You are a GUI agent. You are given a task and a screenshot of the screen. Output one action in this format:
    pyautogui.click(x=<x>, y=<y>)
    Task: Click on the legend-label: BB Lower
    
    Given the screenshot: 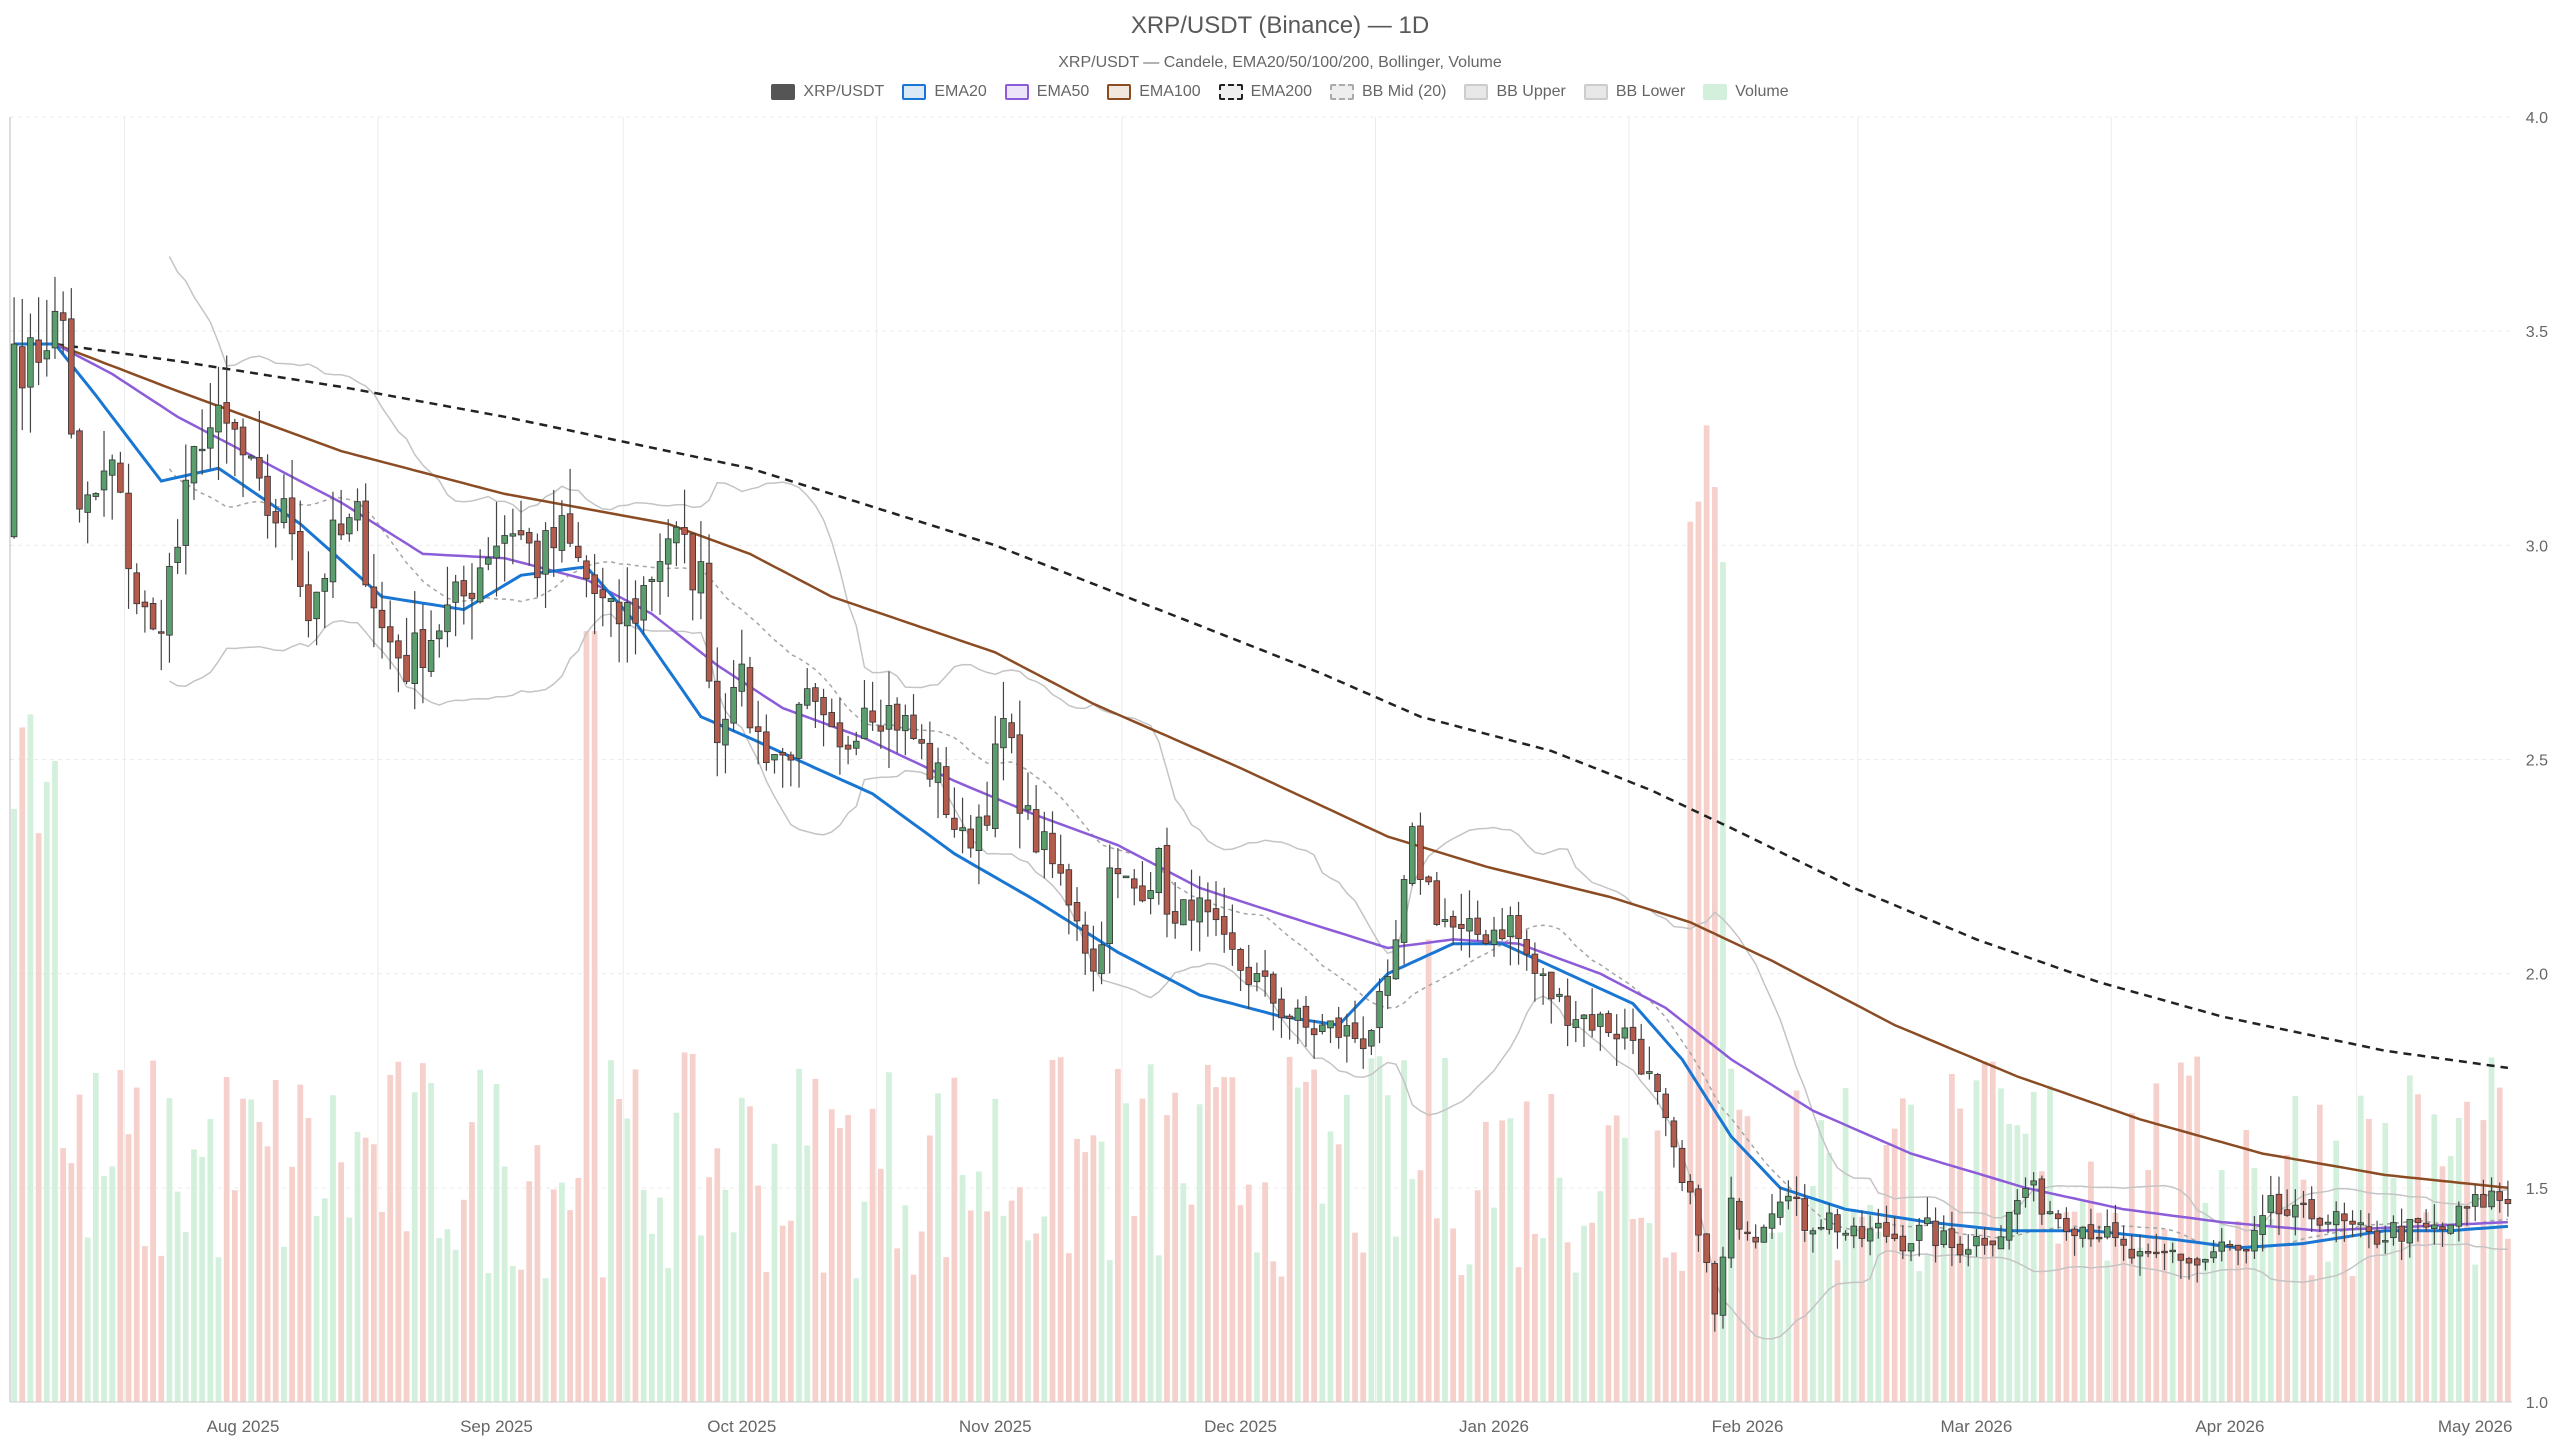 What is the action you would take?
    pyautogui.click(x=1650, y=91)
    